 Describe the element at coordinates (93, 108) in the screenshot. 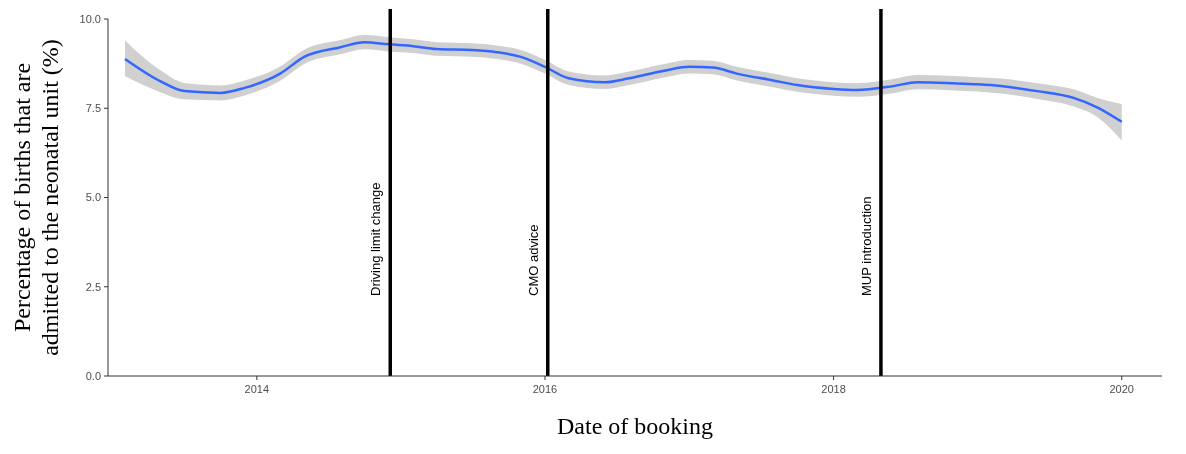

I see `y-tick-label: 7.5` at that location.